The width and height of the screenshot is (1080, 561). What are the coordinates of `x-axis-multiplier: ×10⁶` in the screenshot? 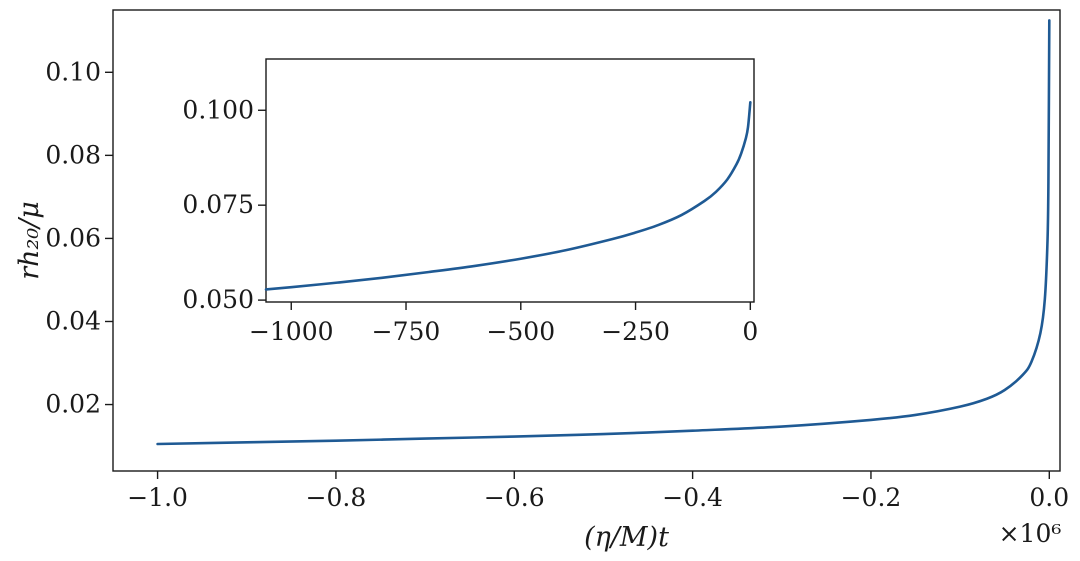 It's located at (1030, 533).